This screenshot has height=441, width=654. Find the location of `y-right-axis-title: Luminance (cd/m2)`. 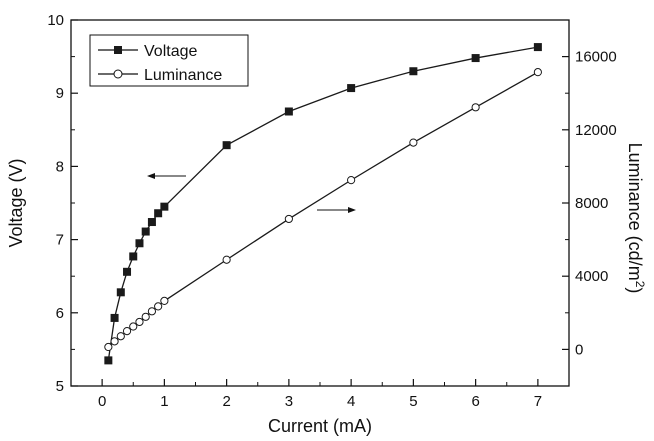

y-right-axis-title: Luminance (cd/m2) is located at coordinates (636, 218).